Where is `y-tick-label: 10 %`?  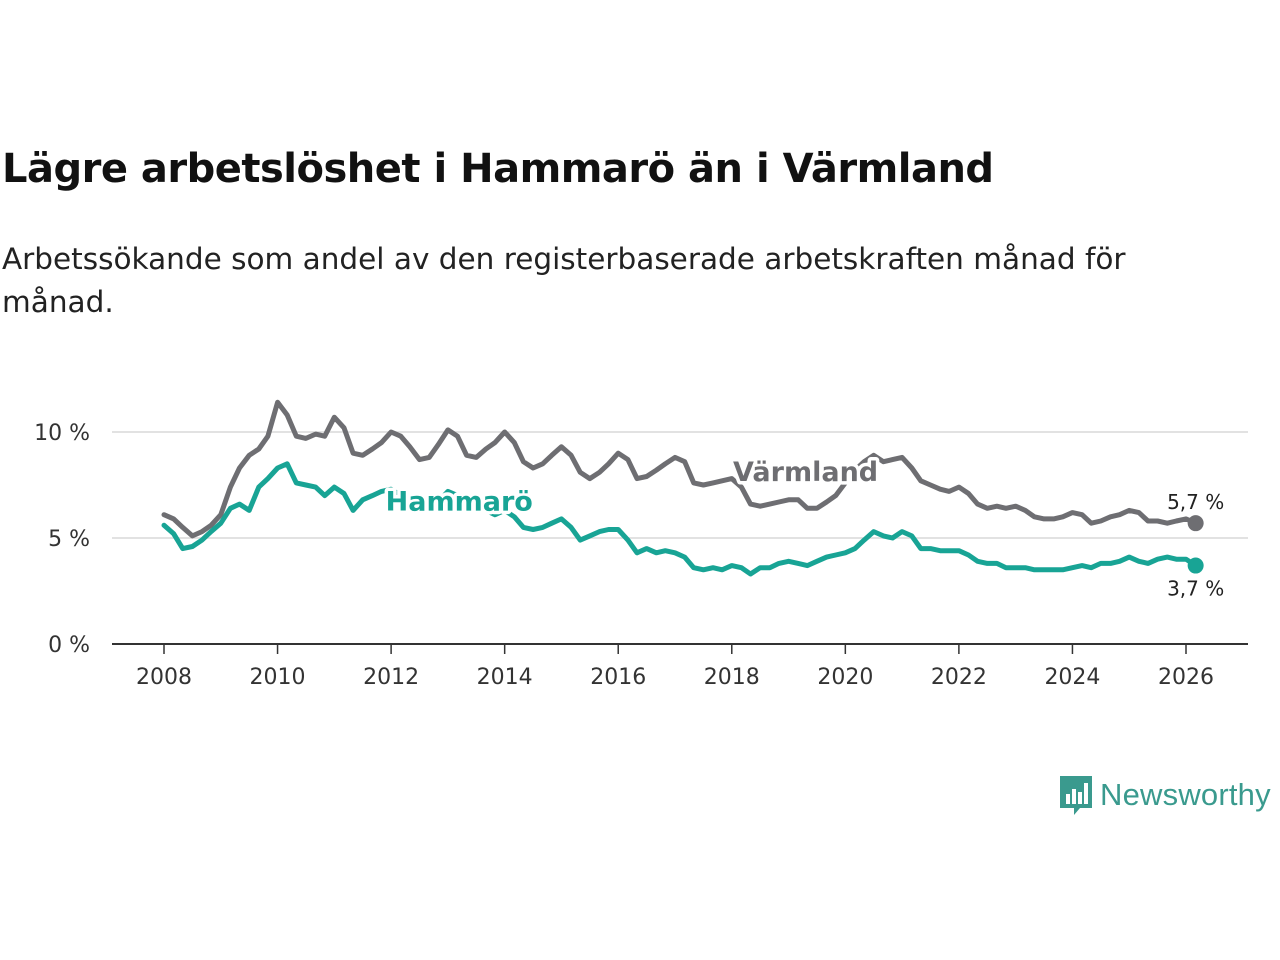 y-tick-label: 10 % is located at coordinates (62, 433).